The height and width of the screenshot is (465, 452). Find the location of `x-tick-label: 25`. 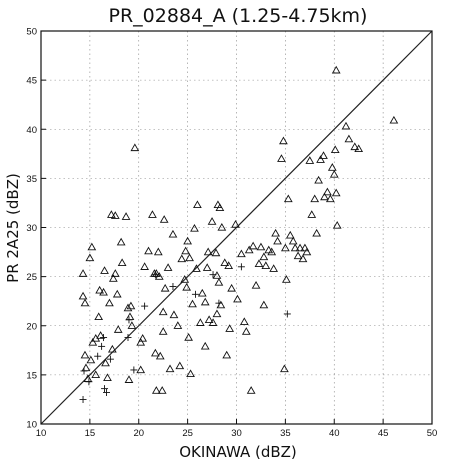

x-tick-label: 25 is located at coordinates (187, 433).